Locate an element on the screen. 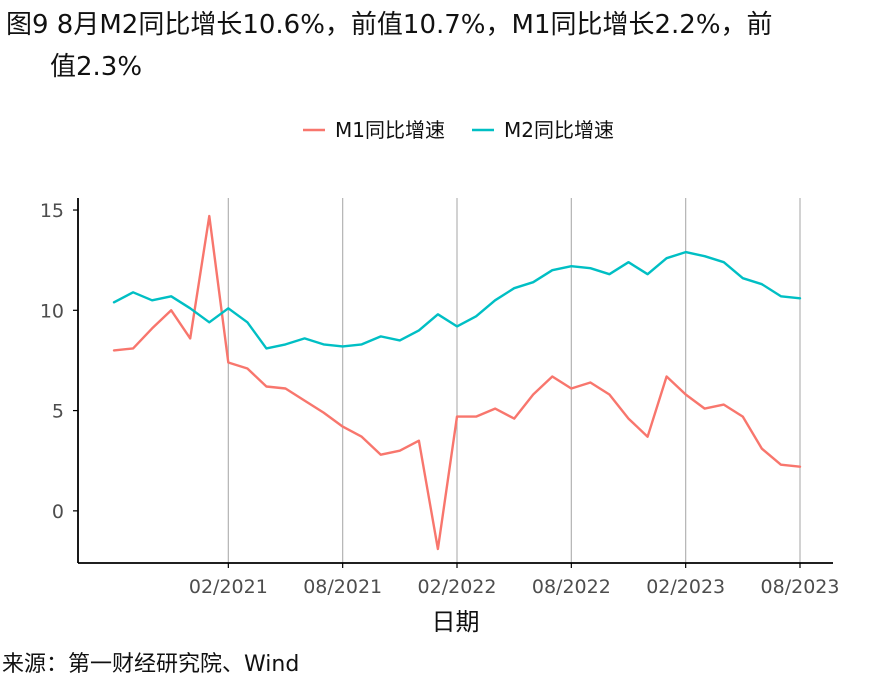  x-tick-label: 02/2021 is located at coordinates (228, 587).